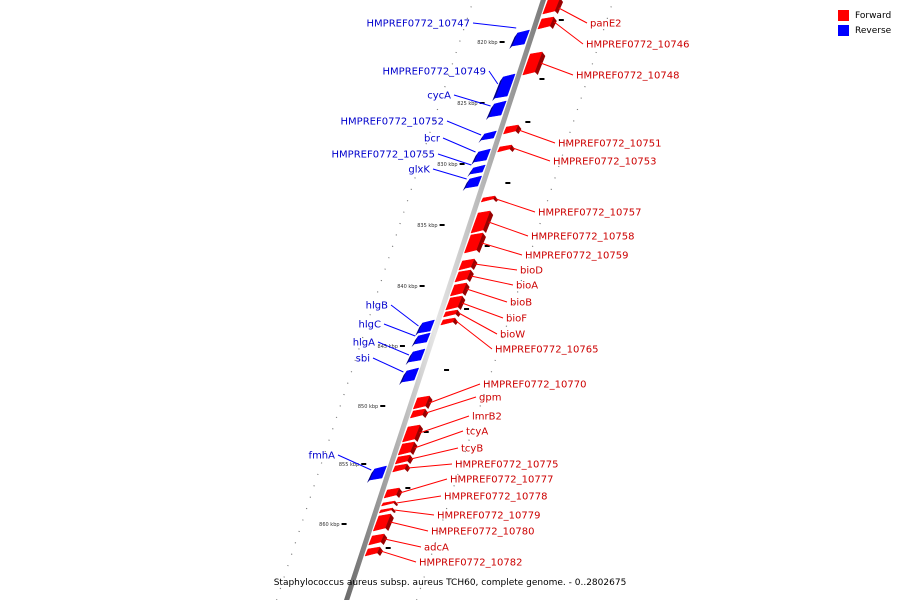 This screenshot has height=600, width=900. Describe the element at coordinates (501, 480) in the screenshot. I see `forward-gene-label: HMPREF0772_10777` at that location.